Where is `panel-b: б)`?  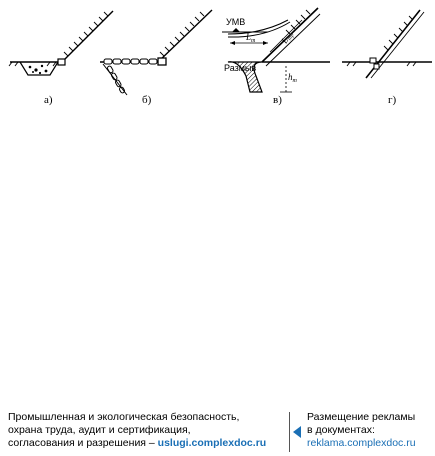
panel-b: б) is located at coordinates (156, 57).